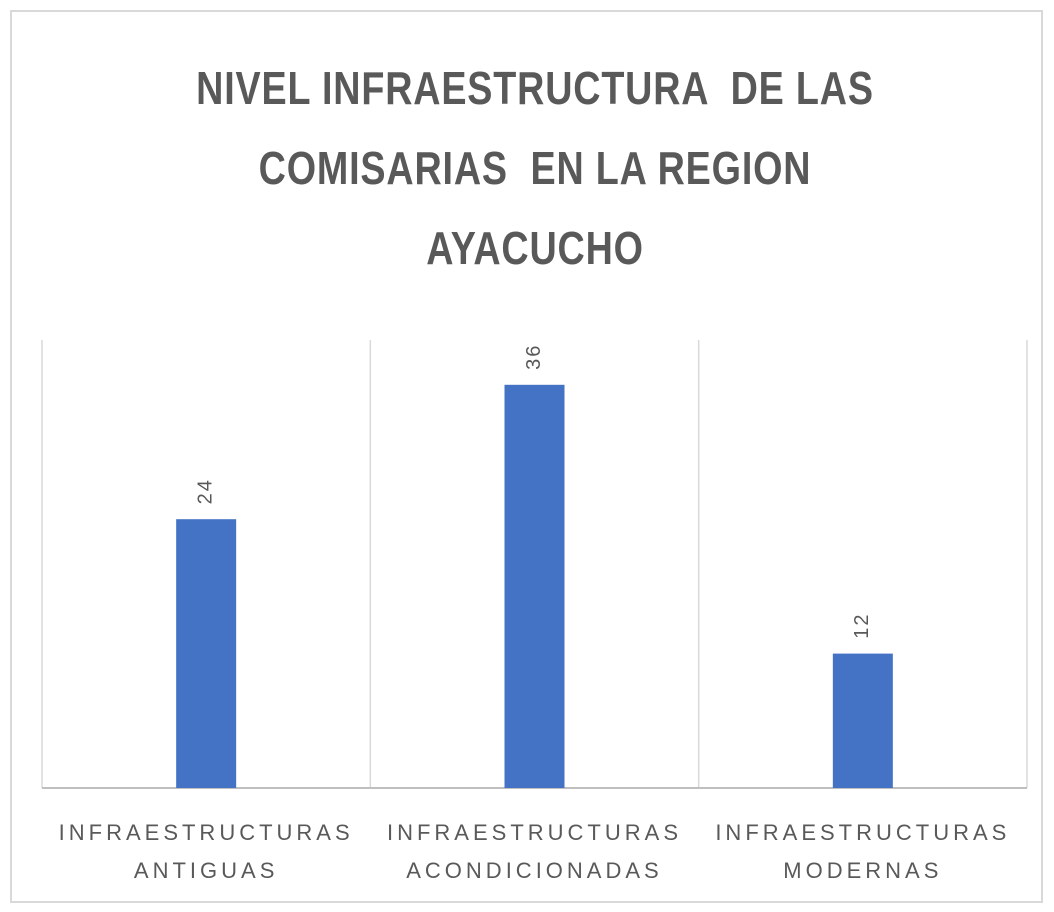 This screenshot has height=912, width=1054. Describe the element at coordinates (863, 851) in the screenshot. I see `x-tick-label: INFRAESTRUCTURAS MODERNAS` at that location.